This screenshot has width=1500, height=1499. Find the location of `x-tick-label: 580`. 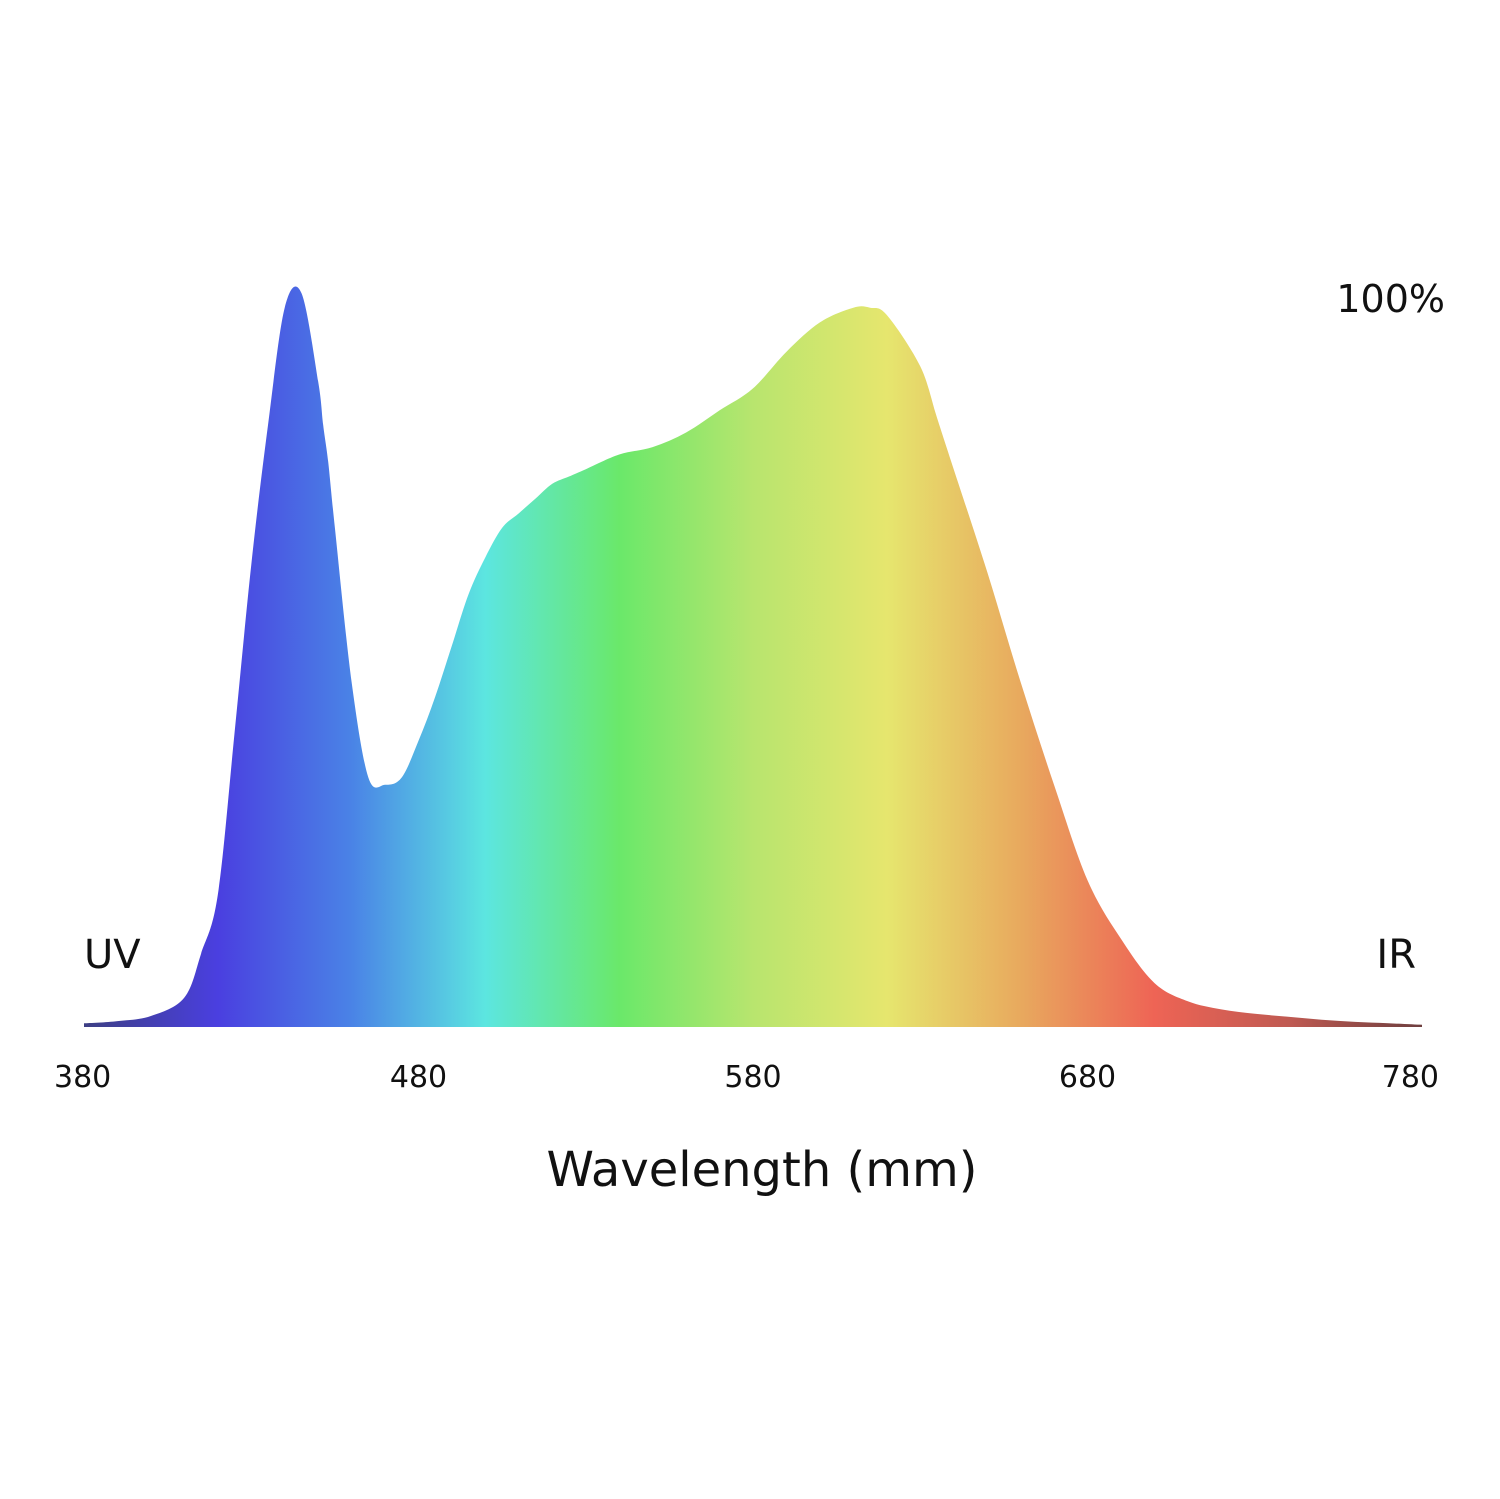

x-tick-label: 580 is located at coordinates (752, 1077).